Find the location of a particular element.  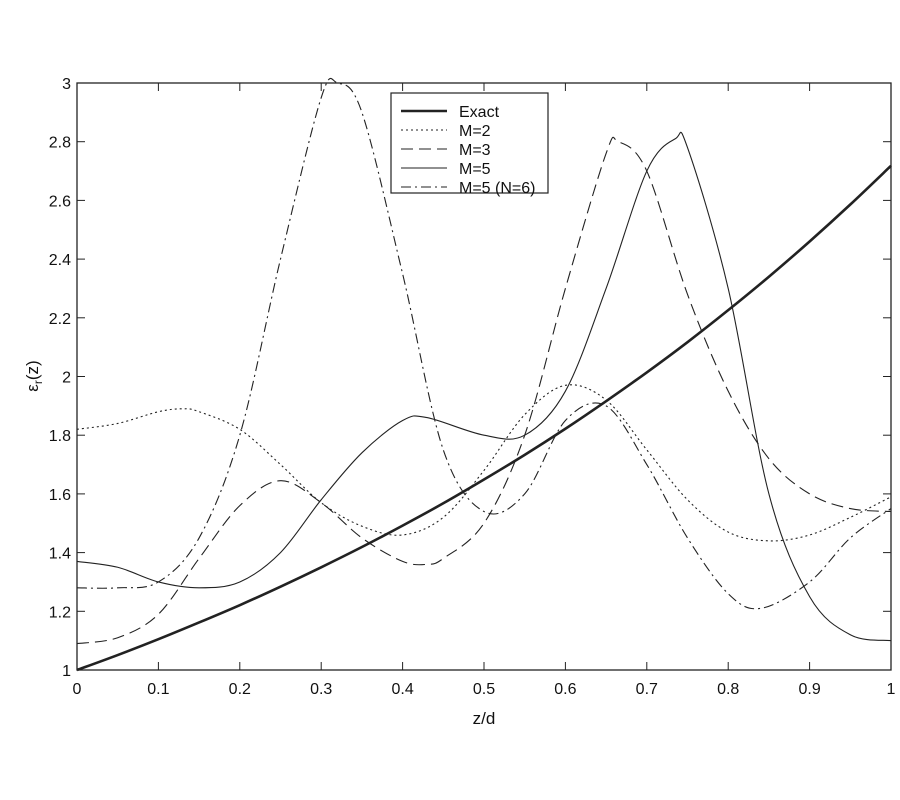

legend-label-m-5: M=5 is located at coordinates (475, 169).